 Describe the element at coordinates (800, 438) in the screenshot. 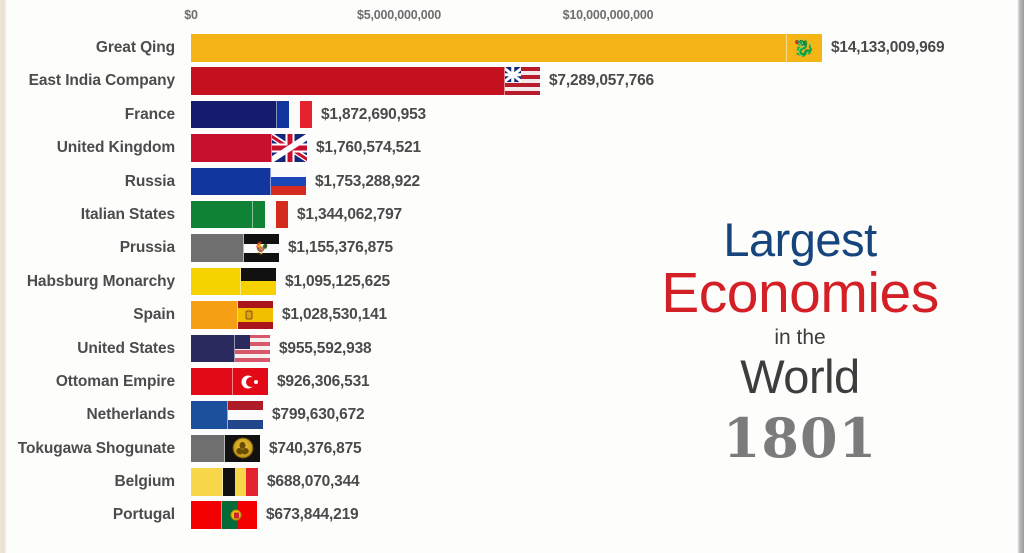

I see `title-year: 1801` at that location.